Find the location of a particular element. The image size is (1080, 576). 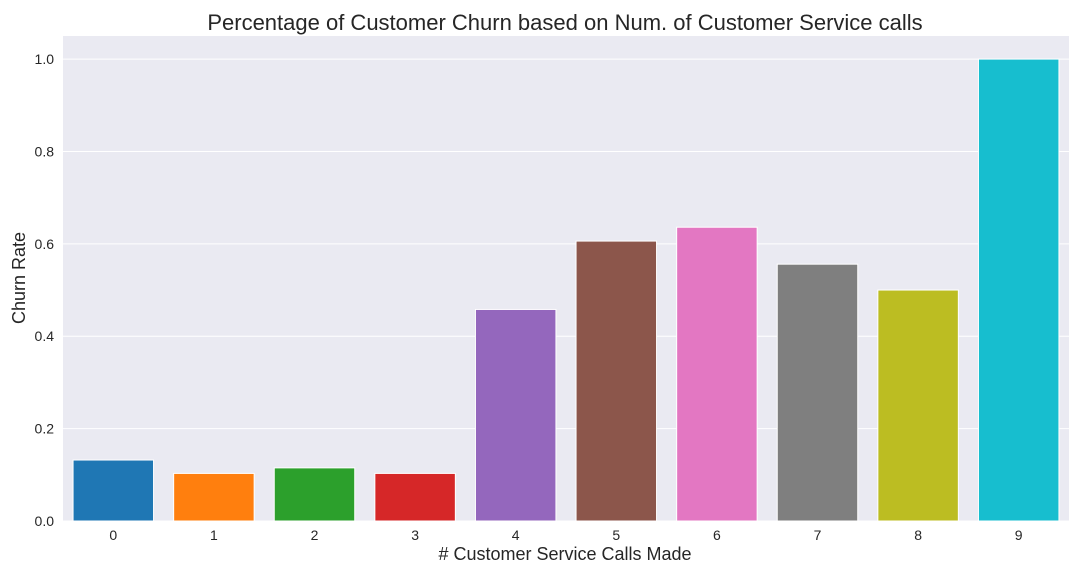

y-axis-ticks: 0.0 0.2 0.4 0.6 0.8 1.0 is located at coordinates (45, 290).